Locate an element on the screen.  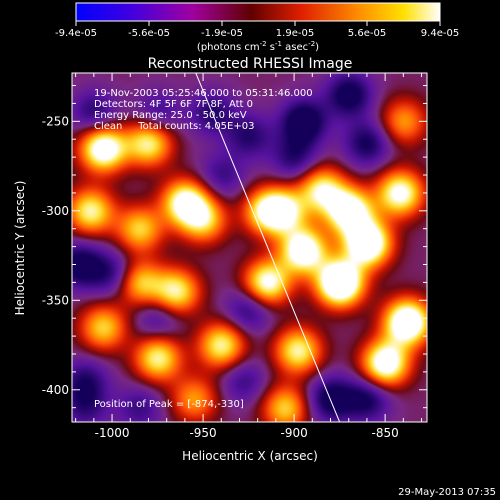
x-tick-label: -1000 is located at coordinates (112, 433).